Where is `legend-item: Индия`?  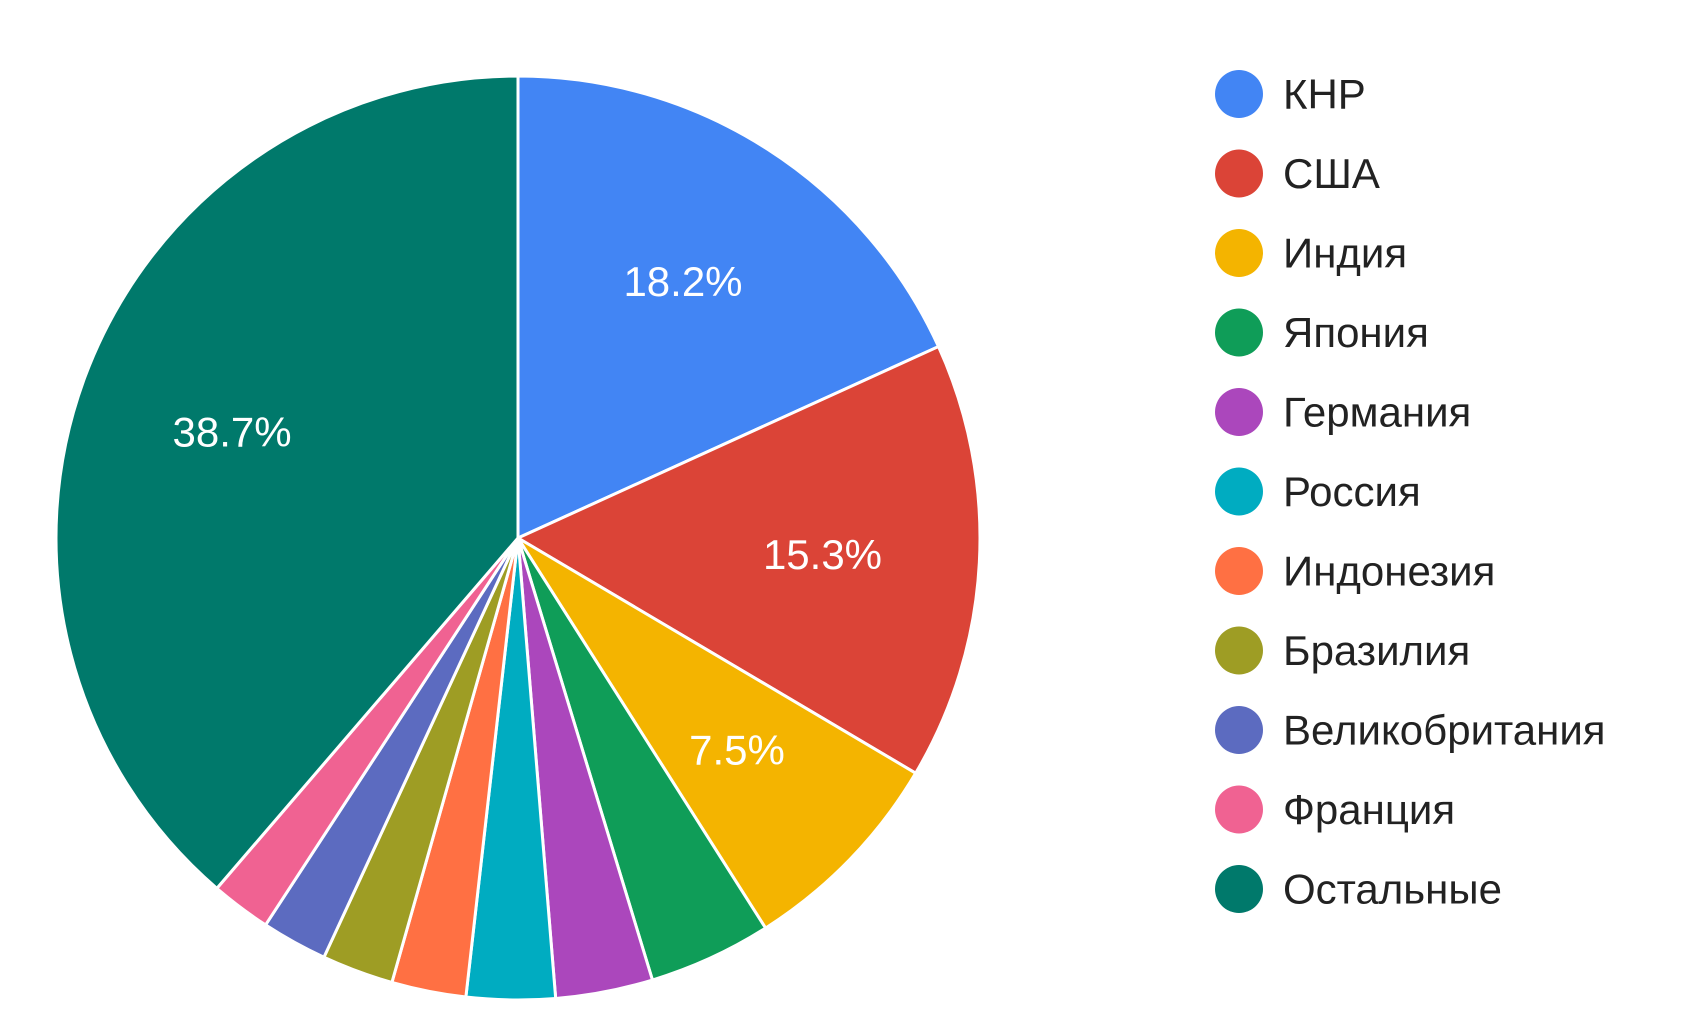
legend-item: Индия is located at coordinates (1311, 253).